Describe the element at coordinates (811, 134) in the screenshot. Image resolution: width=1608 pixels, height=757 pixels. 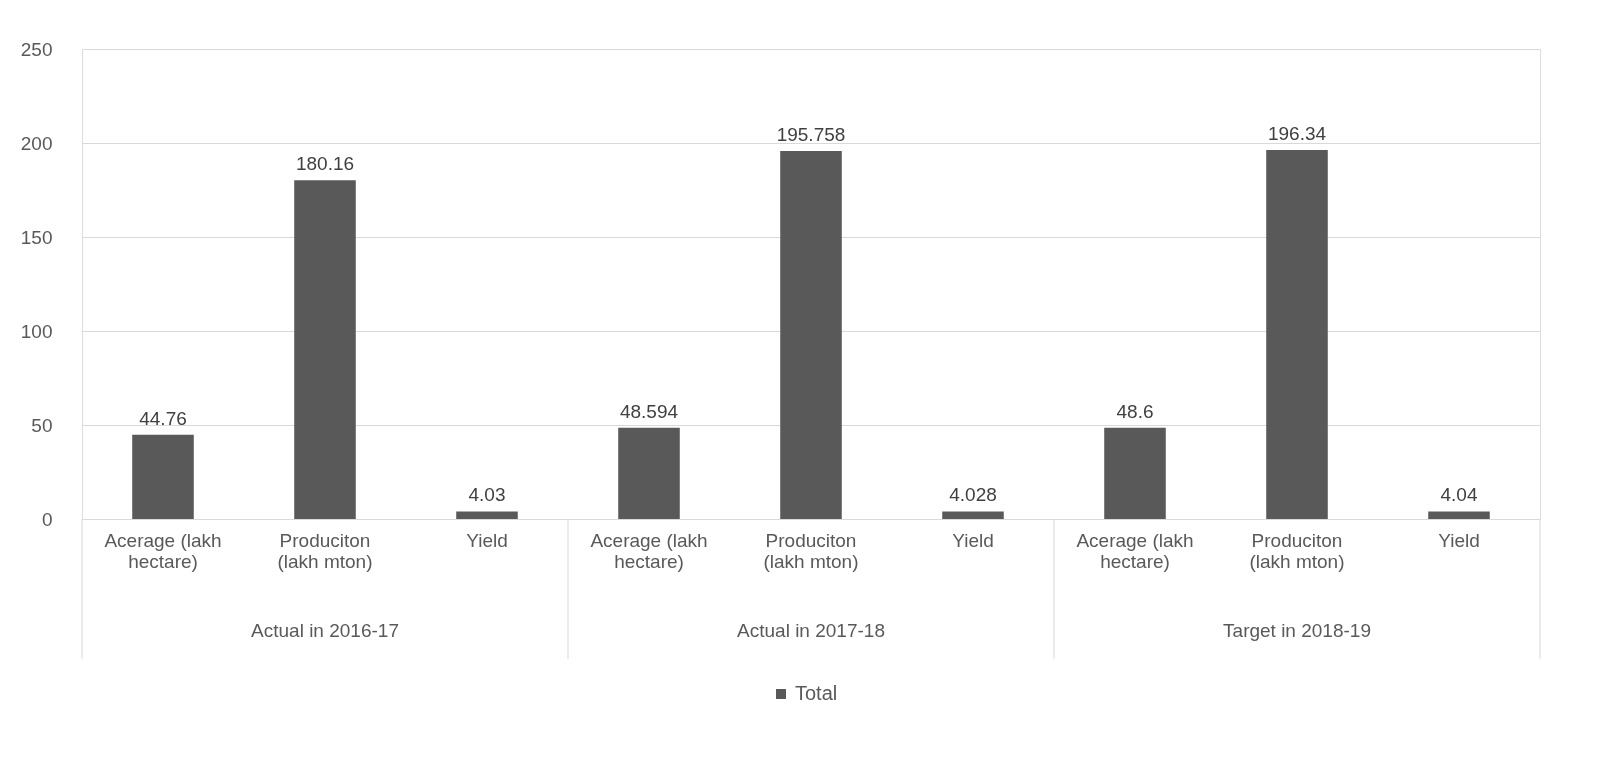
I see `data-label: 195.758` at that location.